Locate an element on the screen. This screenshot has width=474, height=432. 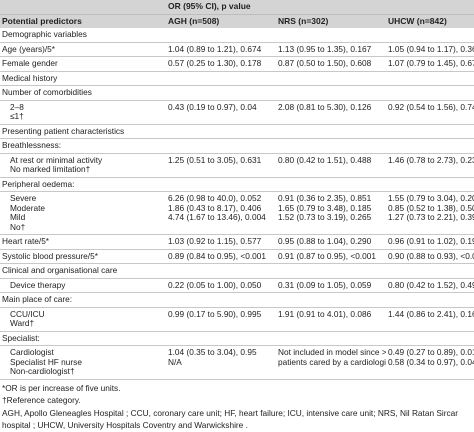
cell-line: ≤1† is located at coordinates (17, 116).